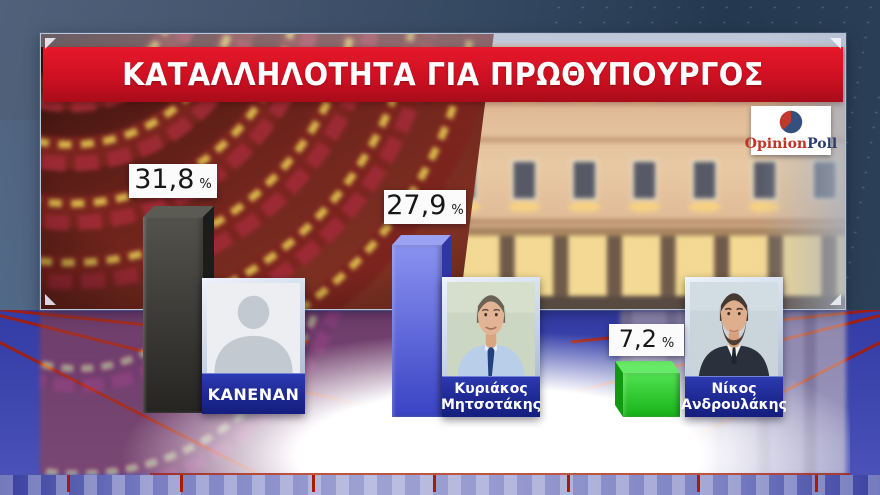  I want to click on page-title: ΚΑΤΑΛΛΗΛΟΤΗΤΑ ΓΙΑ ΠΡΩΘΥΠΟΥΡΓΟΣ, so click(443, 74).